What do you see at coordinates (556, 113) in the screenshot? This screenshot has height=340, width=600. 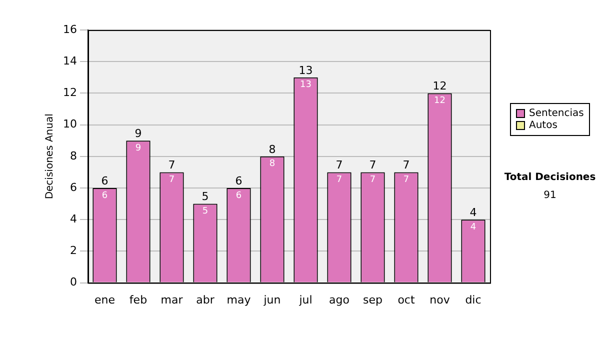 I see `legend-label: Sentencias` at bounding box center [556, 113].